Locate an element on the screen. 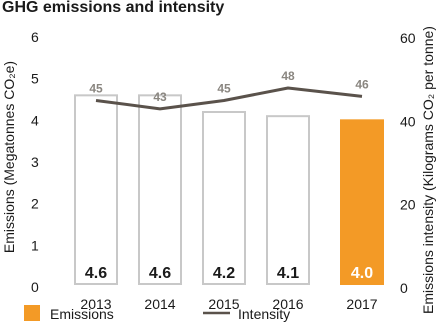 The width and height of the screenshot is (441, 323). left-tick-0: 0 is located at coordinates (35, 287).